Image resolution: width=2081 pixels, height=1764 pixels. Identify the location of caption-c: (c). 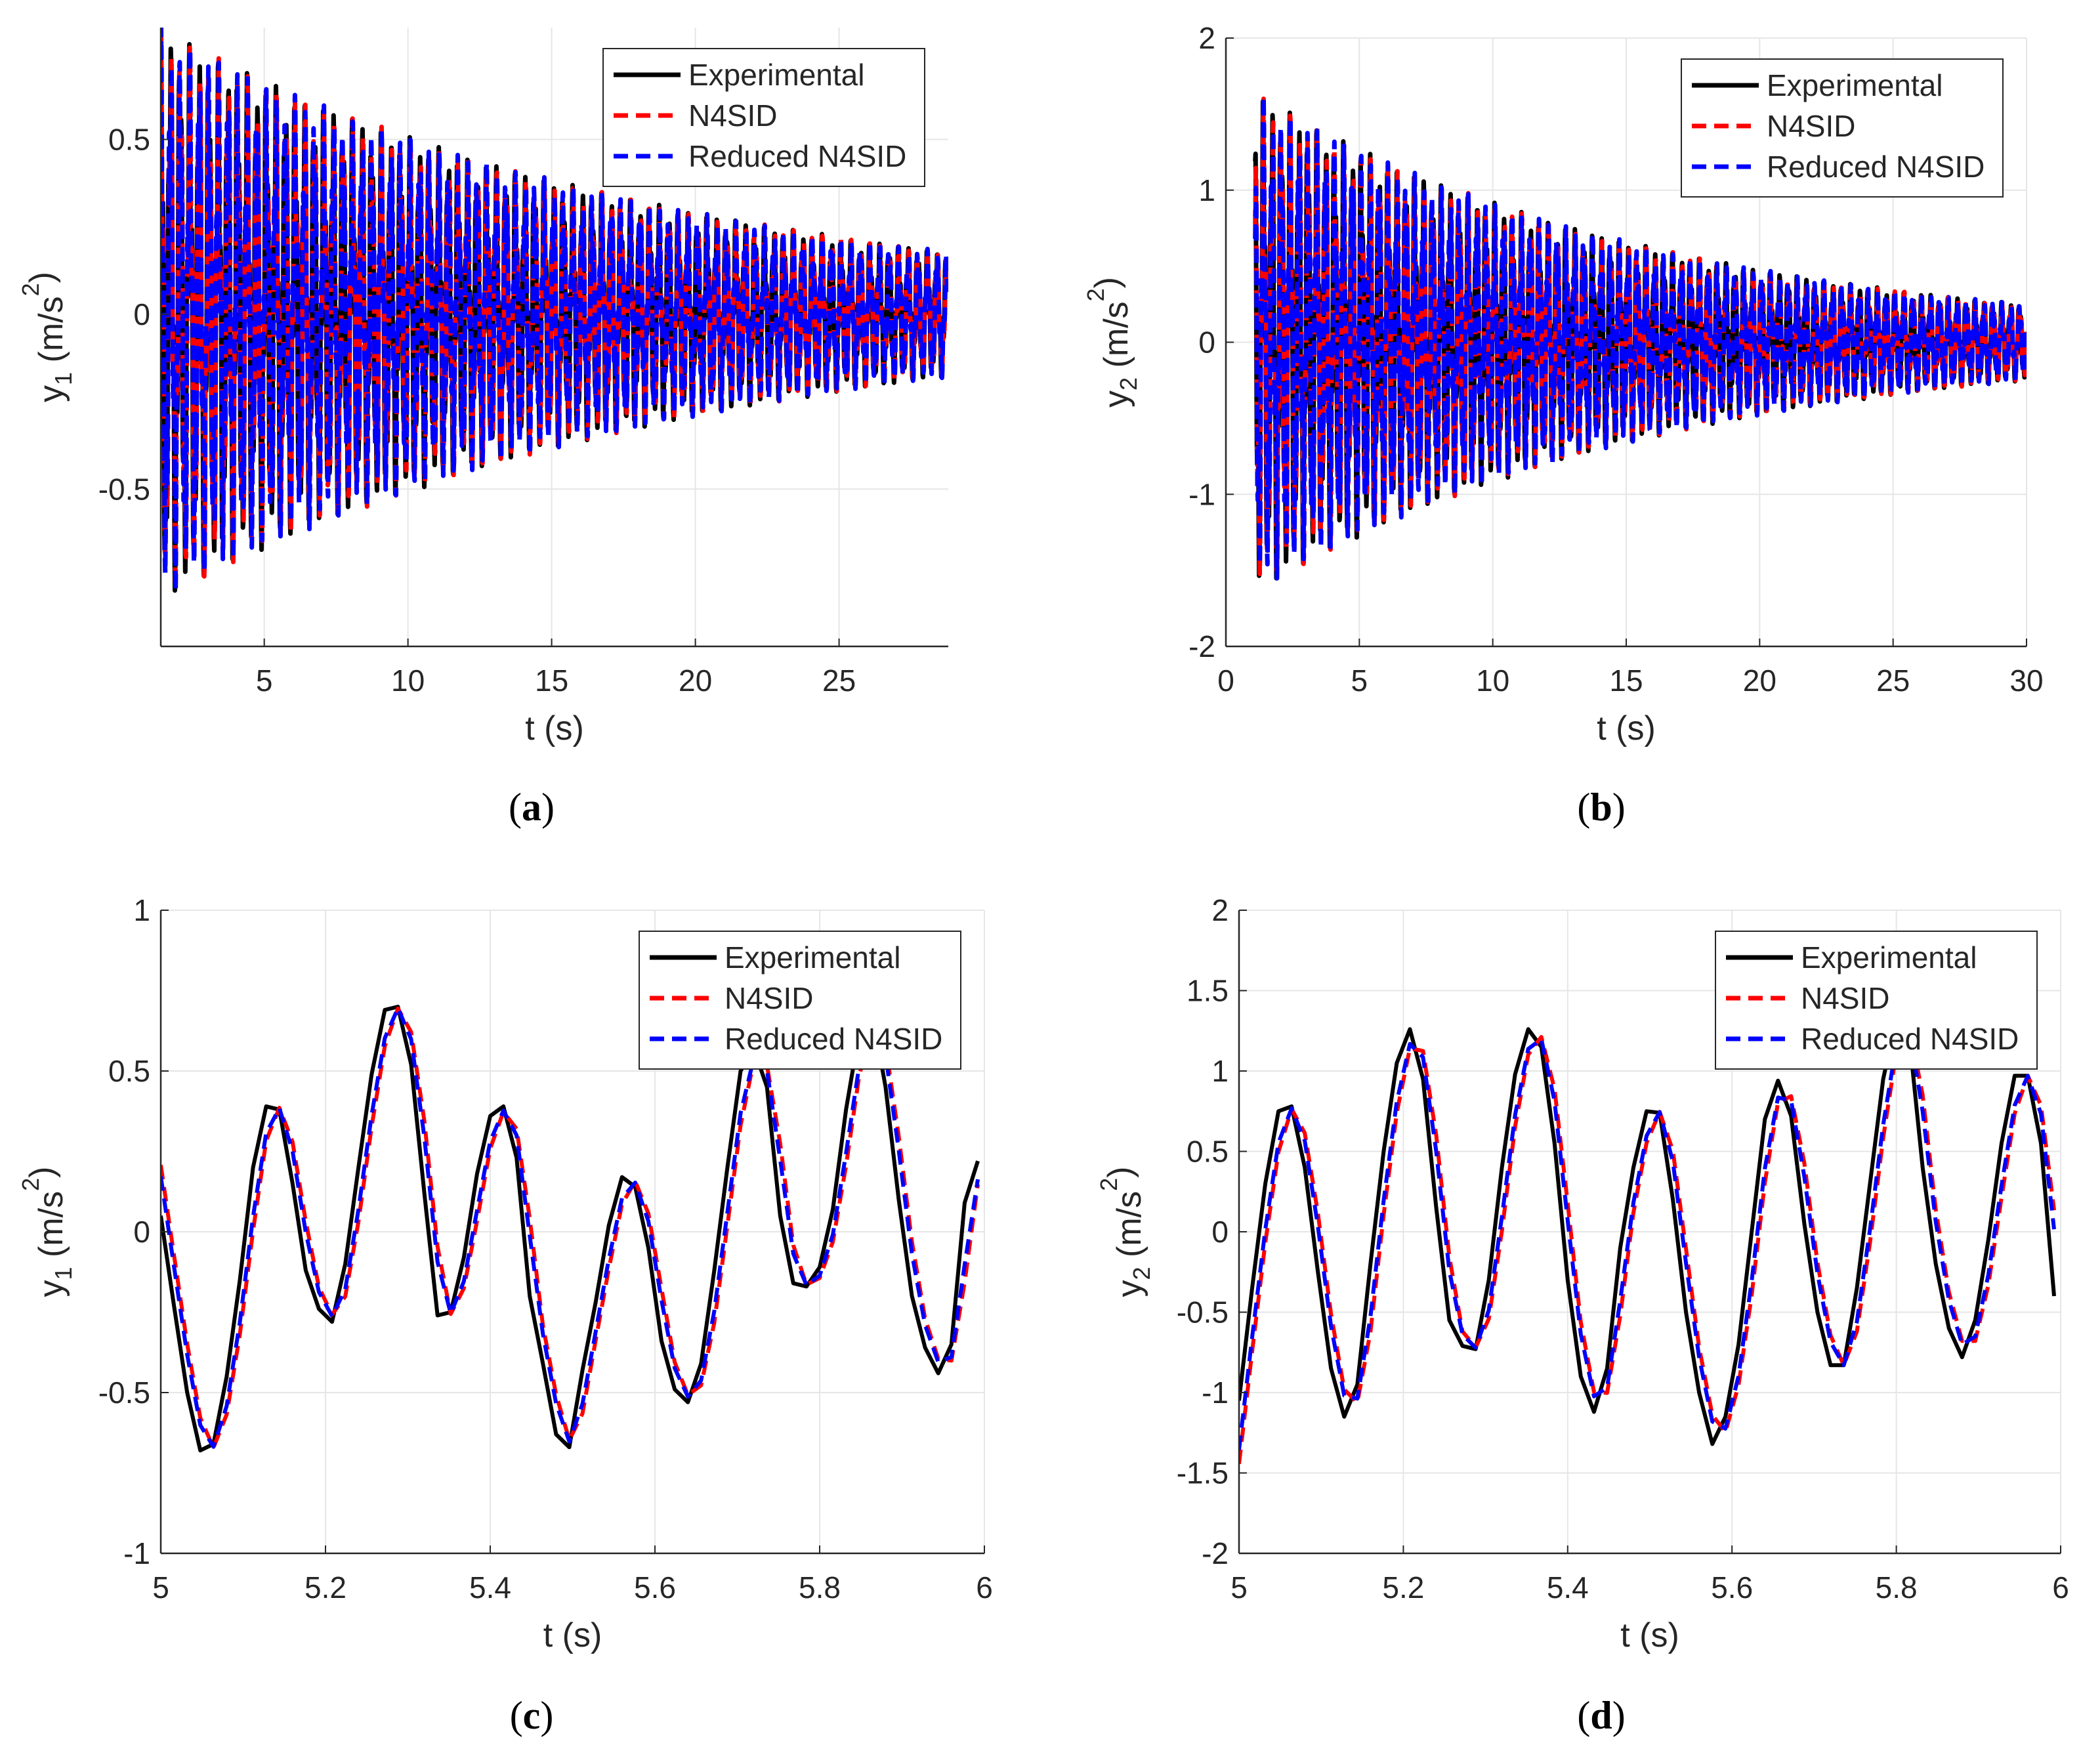
(532, 1715).